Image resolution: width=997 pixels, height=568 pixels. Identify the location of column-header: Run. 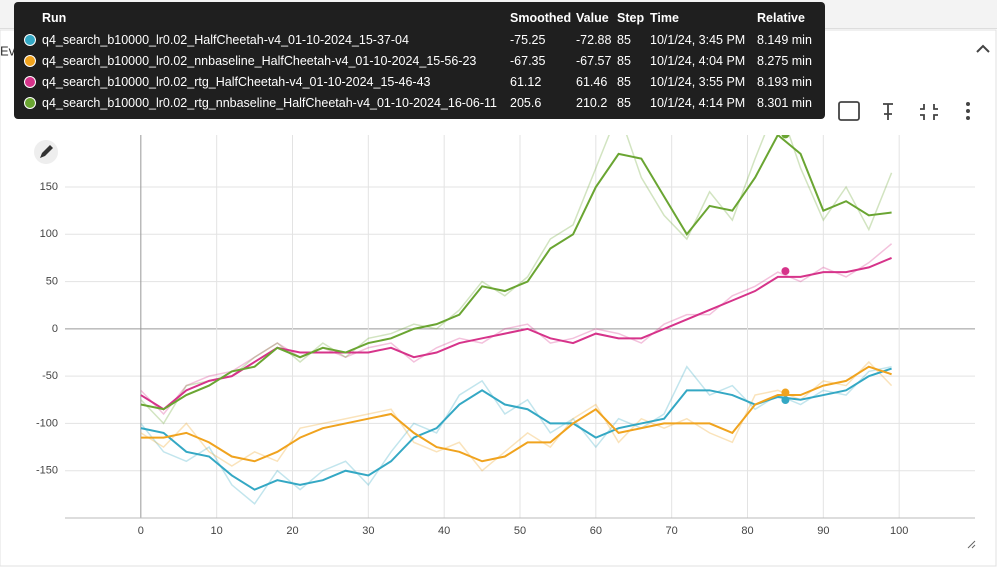
(54, 18).